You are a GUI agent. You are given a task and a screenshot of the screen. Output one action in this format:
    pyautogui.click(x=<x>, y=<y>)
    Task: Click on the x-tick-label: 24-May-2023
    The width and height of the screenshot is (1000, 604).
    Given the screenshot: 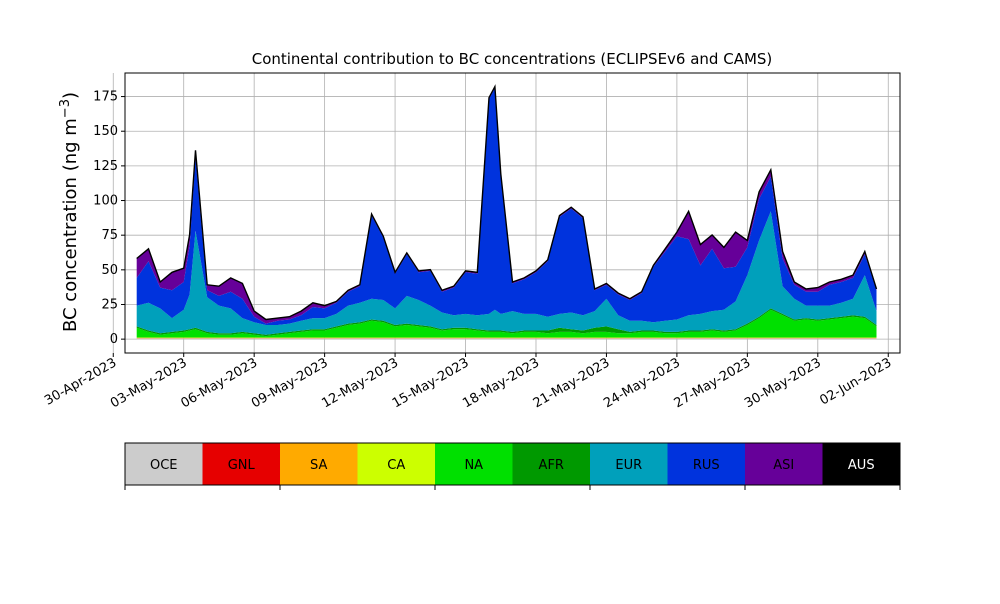 What is the action you would take?
    pyautogui.click(x=642, y=383)
    